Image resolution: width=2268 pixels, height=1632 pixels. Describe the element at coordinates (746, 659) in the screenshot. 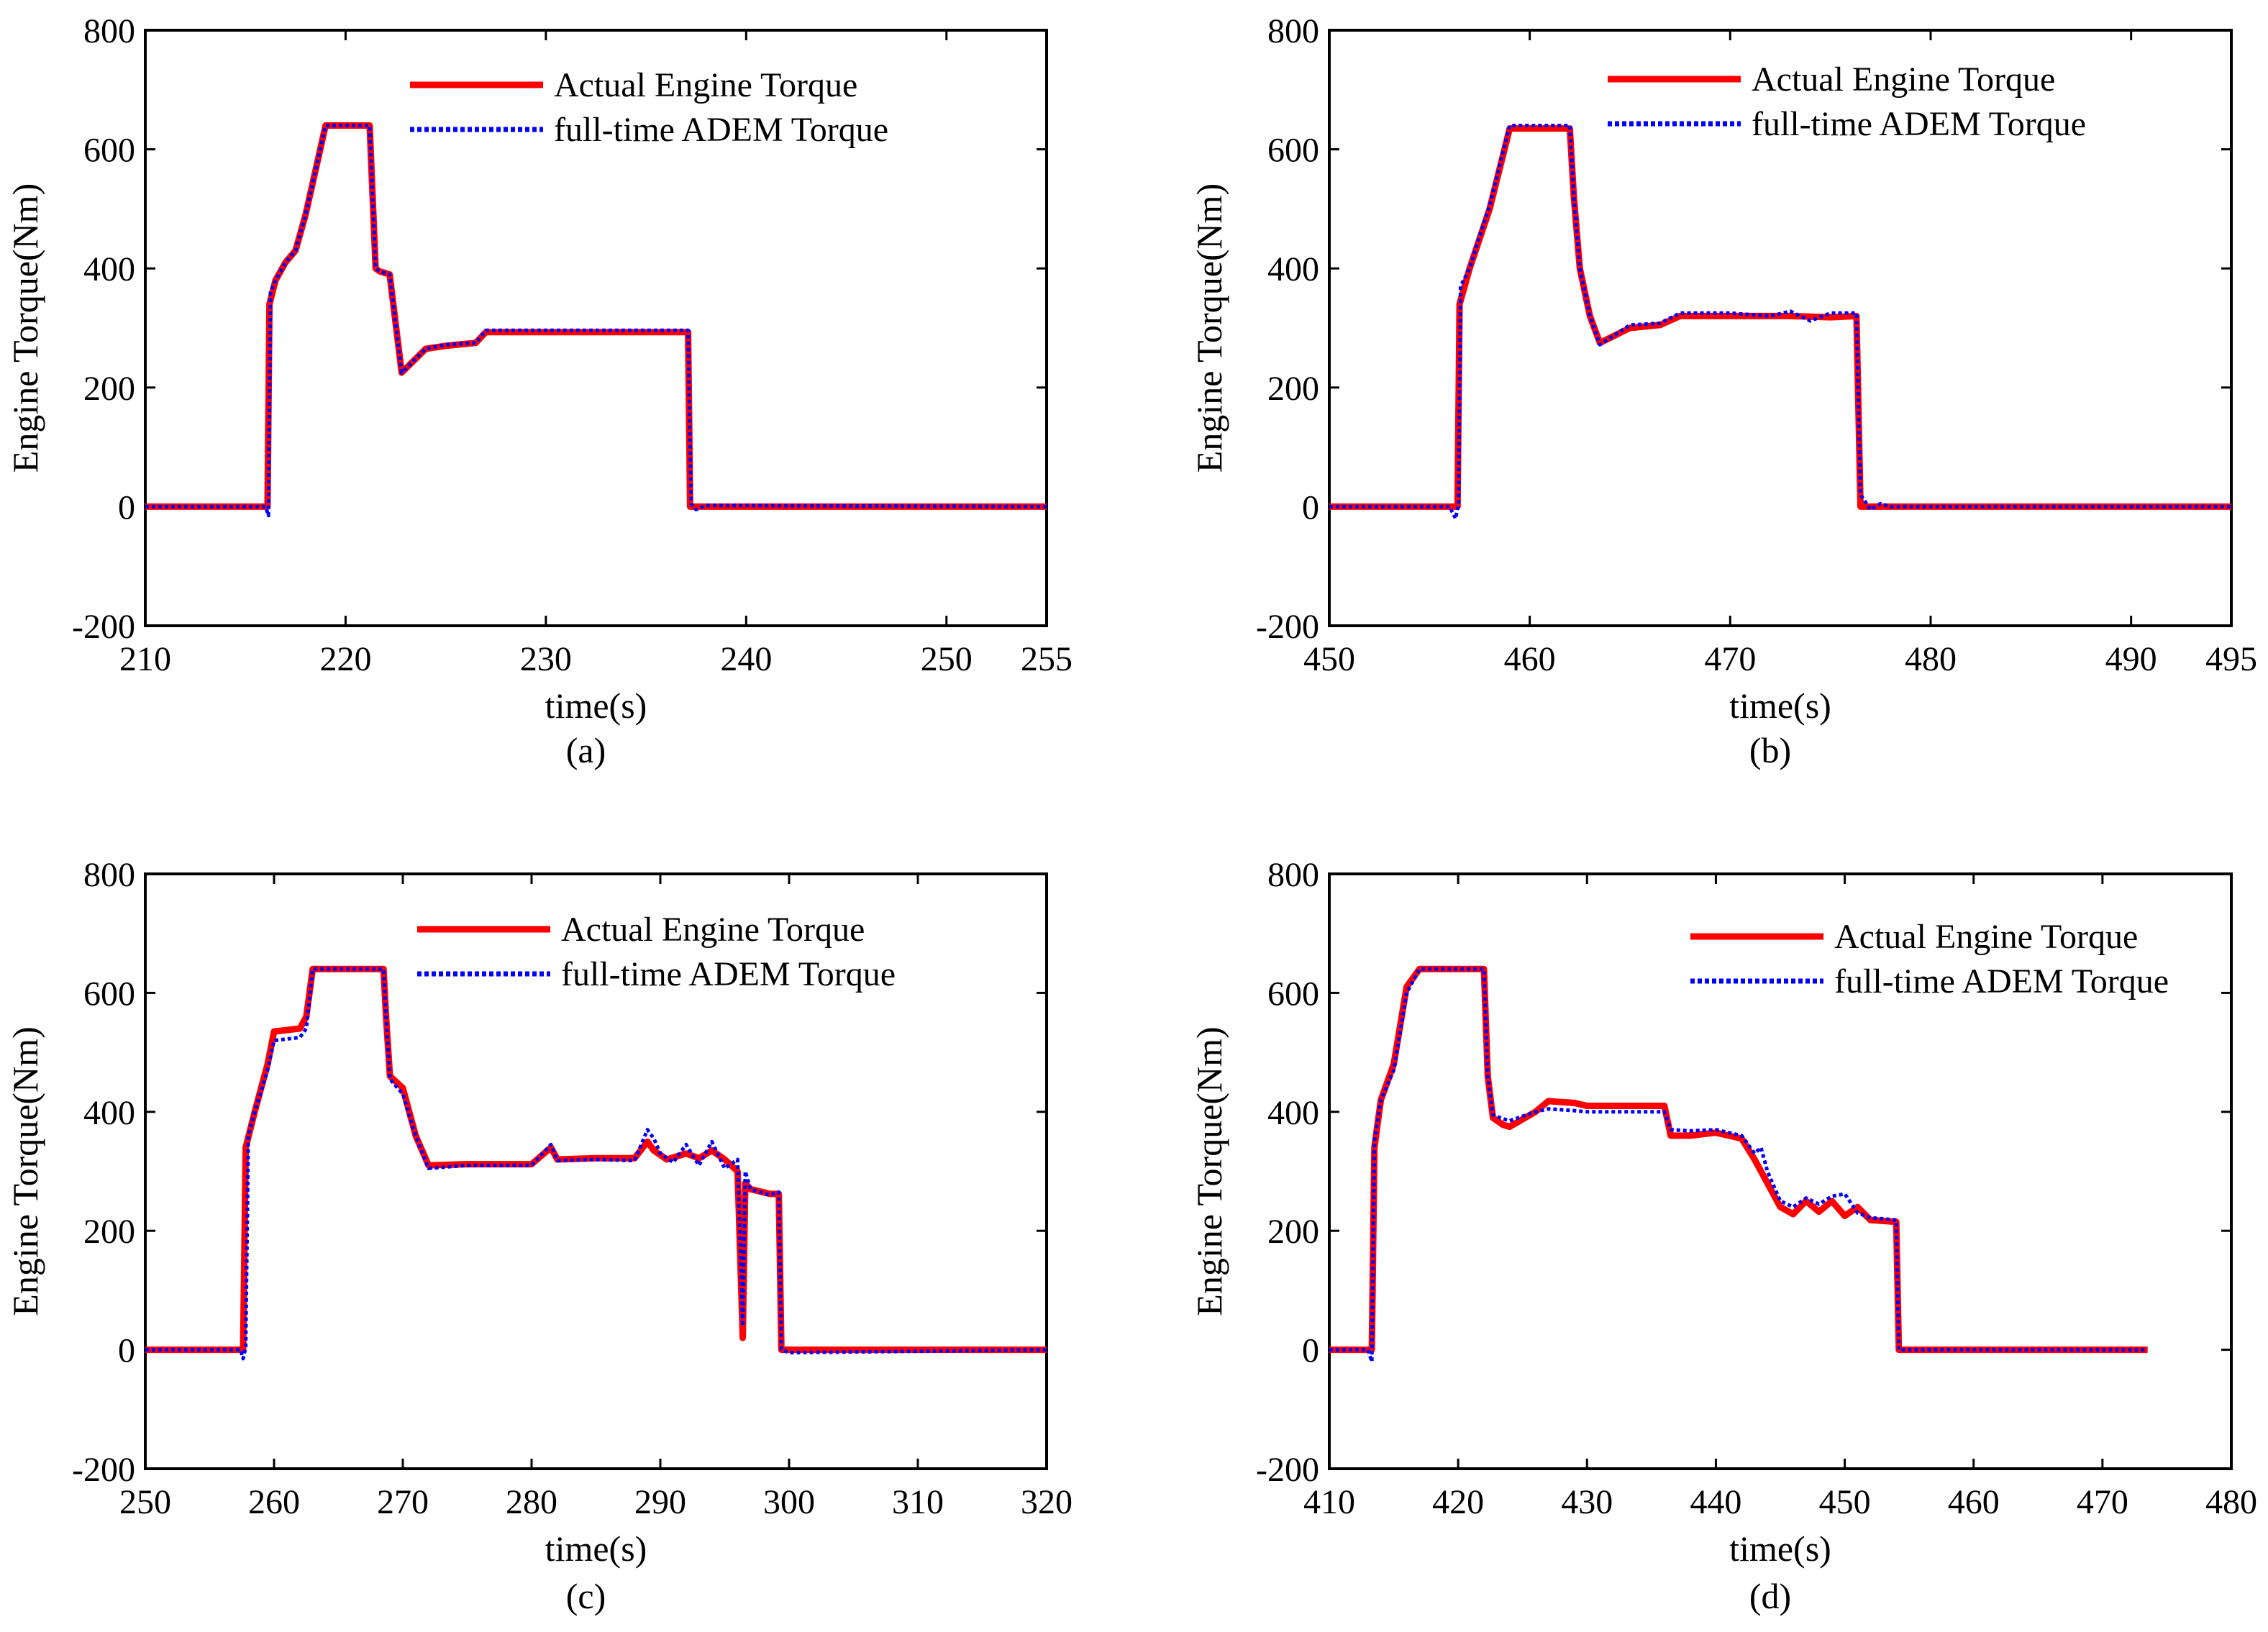

I see `x-tick-label: 240` at that location.